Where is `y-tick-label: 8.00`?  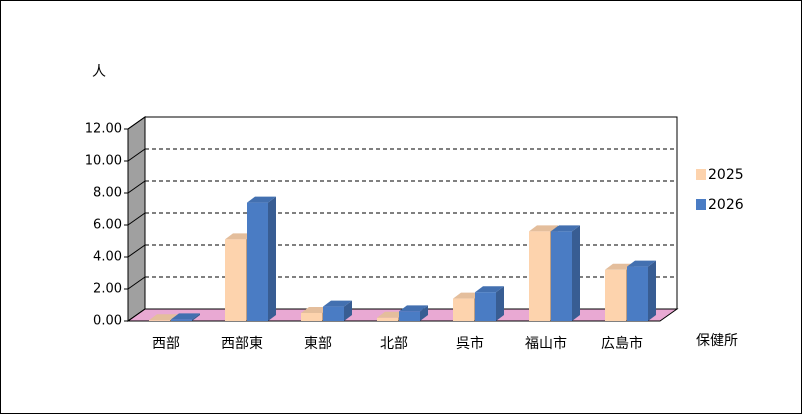
y-tick-label: 8.00 is located at coordinates (107, 193).